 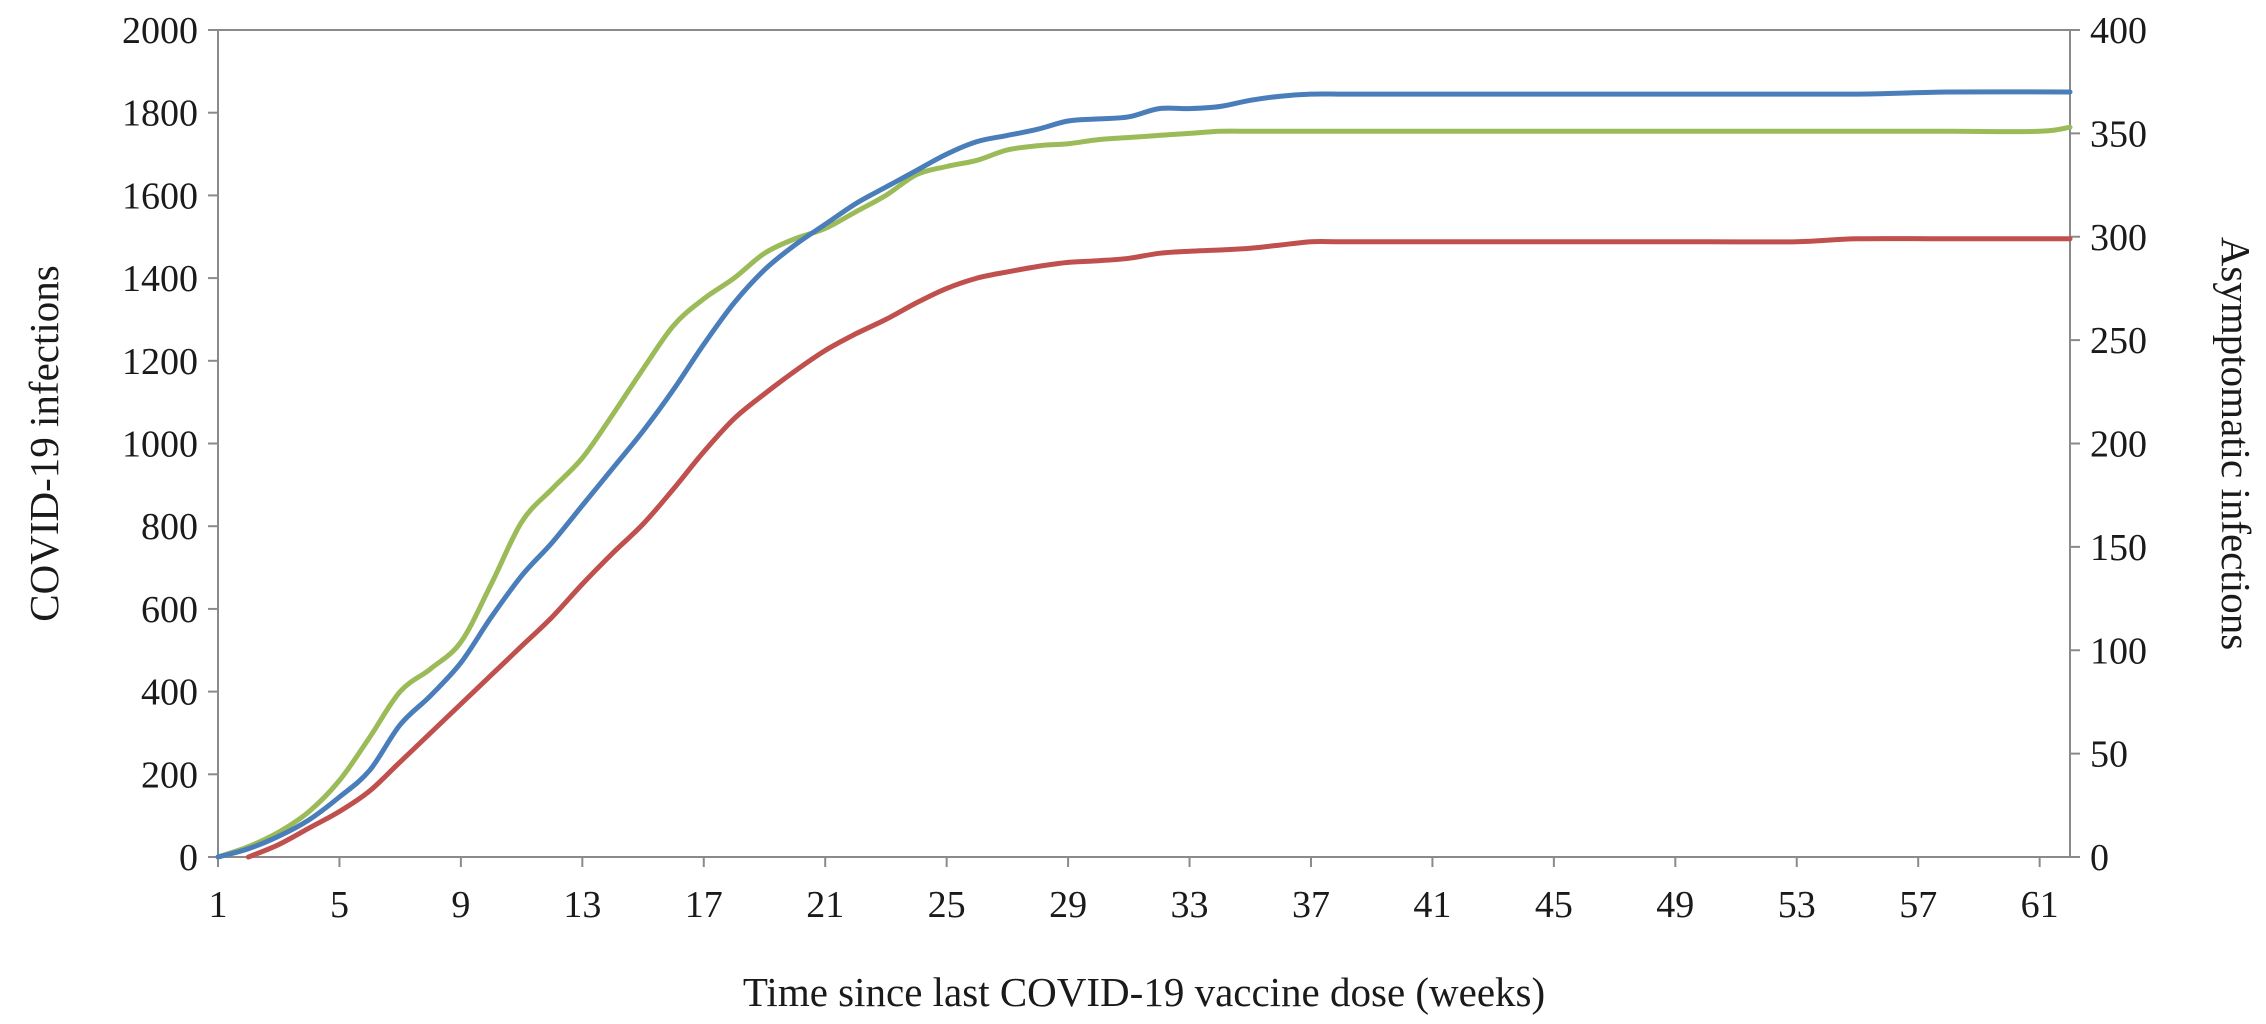 I want to click on left-y-tick-label: 0, so click(x=188, y=858).